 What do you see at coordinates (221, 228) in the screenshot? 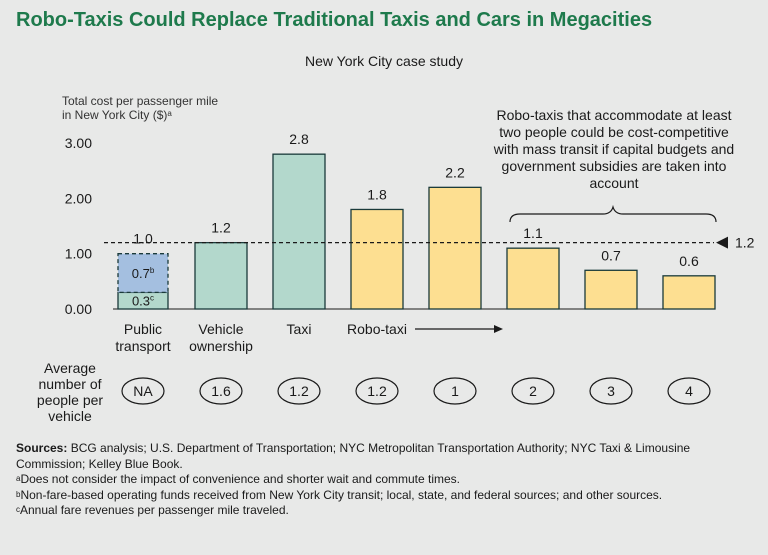
I see `bar-value-label: 1.2` at bounding box center [221, 228].